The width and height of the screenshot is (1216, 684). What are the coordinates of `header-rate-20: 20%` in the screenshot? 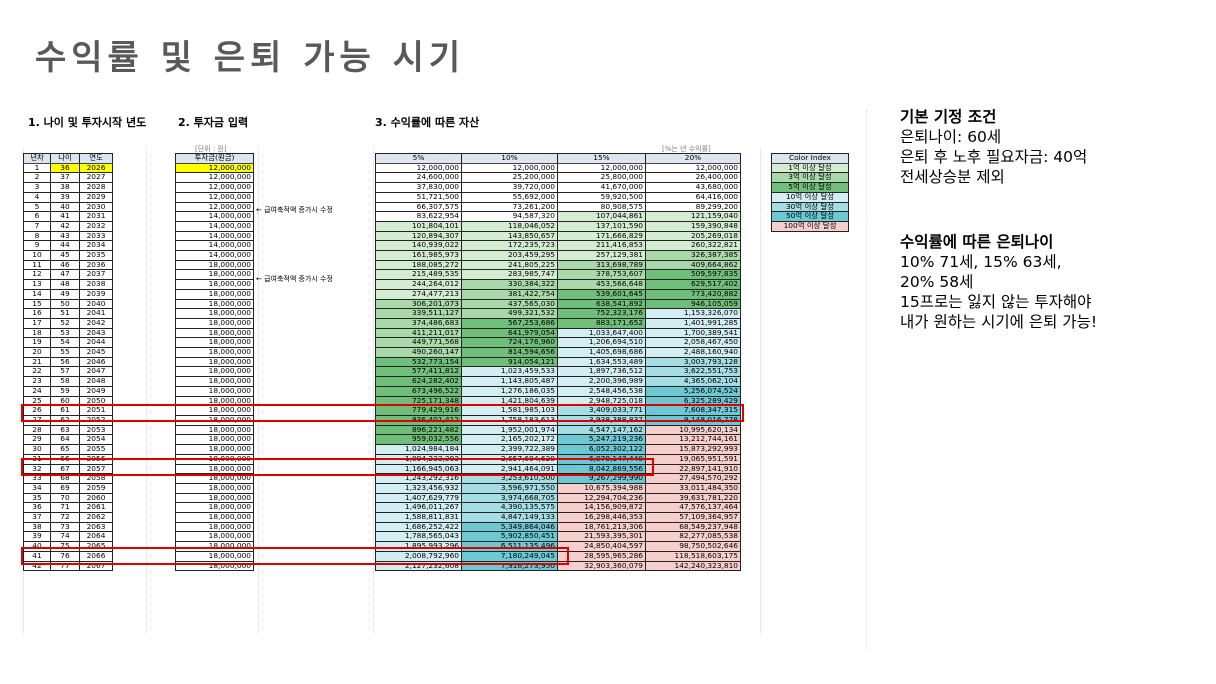 It's located at (693, 158).